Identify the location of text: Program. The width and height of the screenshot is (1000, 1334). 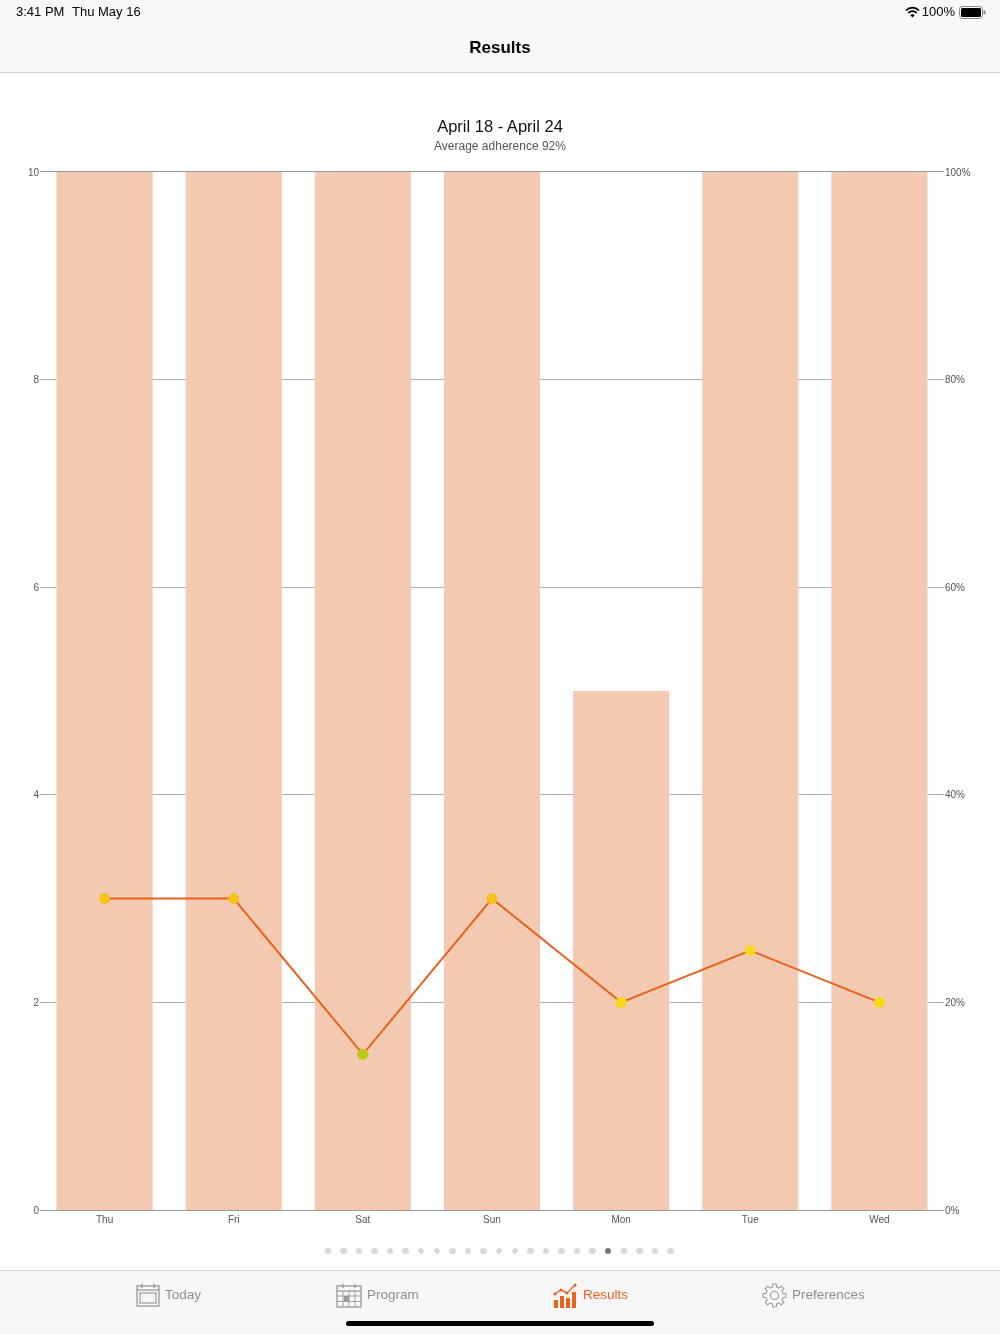
(393, 1295).